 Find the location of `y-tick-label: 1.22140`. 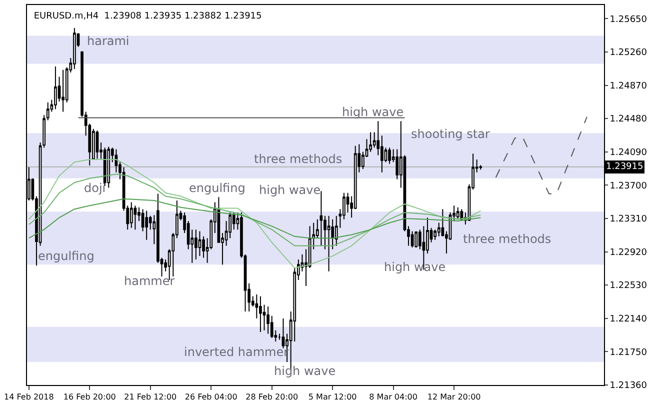

y-tick-label: 1.22140 is located at coordinates (629, 319).